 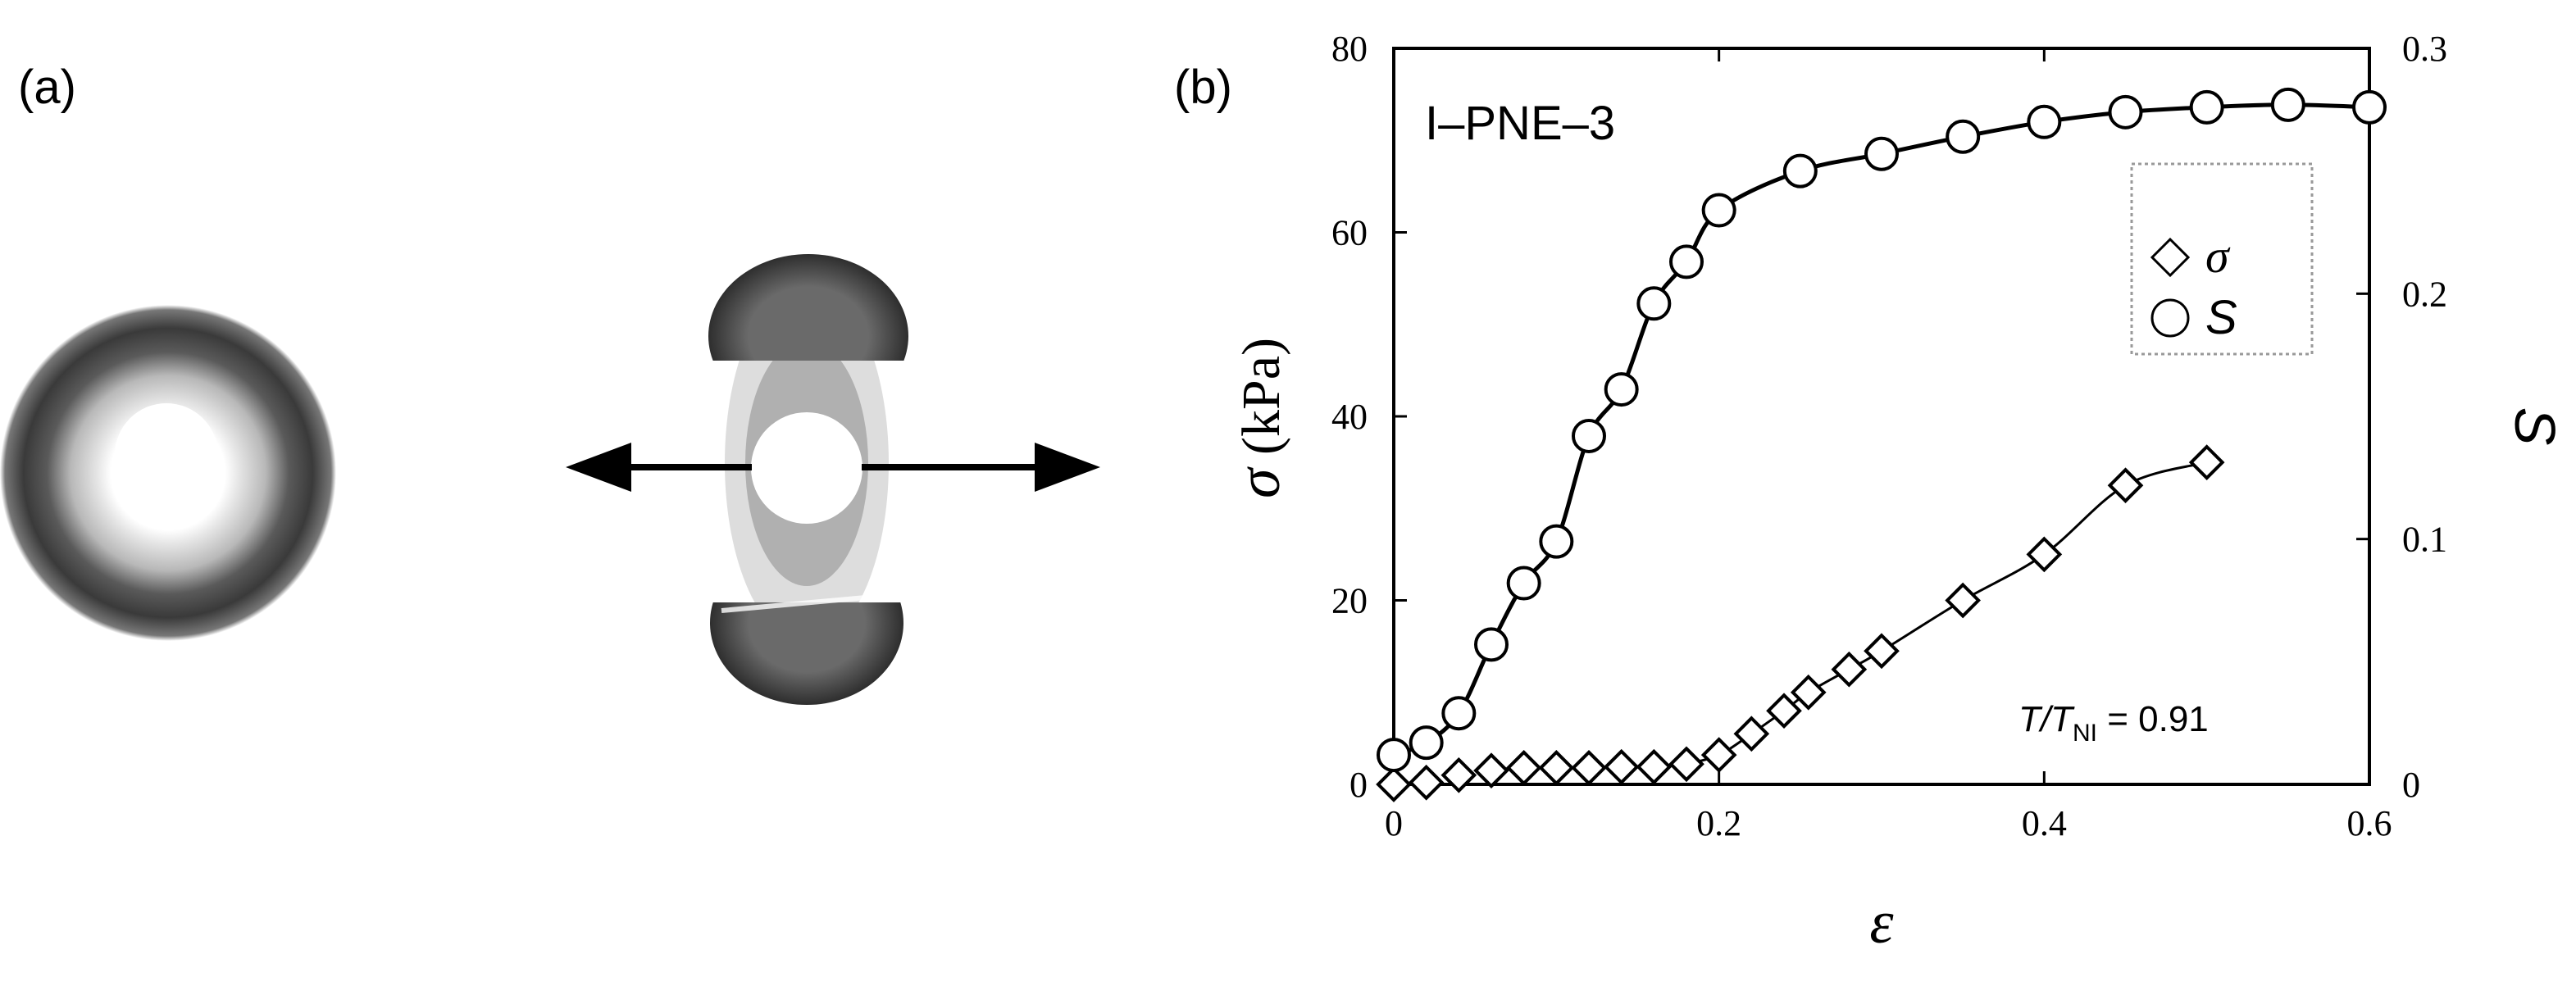 What do you see at coordinates (2218, 256) in the screenshot?
I see `legend-label-sigma: σ` at bounding box center [2218, 256].